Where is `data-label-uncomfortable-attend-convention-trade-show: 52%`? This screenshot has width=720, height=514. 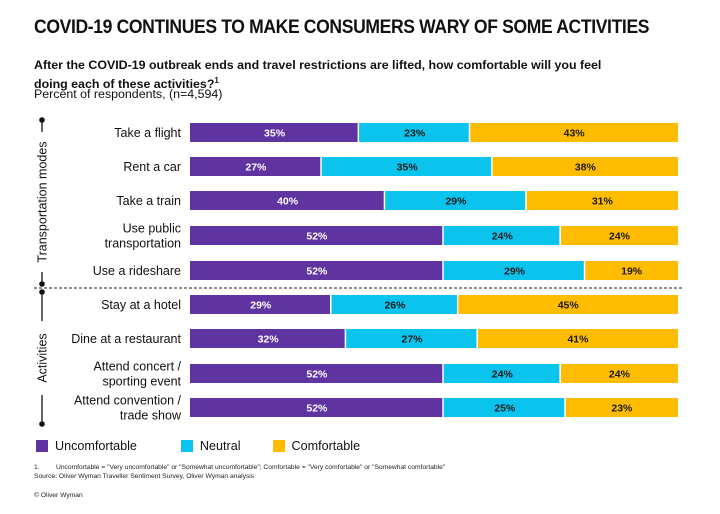
data-label-uncomfortable-attend-convention-trade-show: 52% is located at coordinates (317, 409).